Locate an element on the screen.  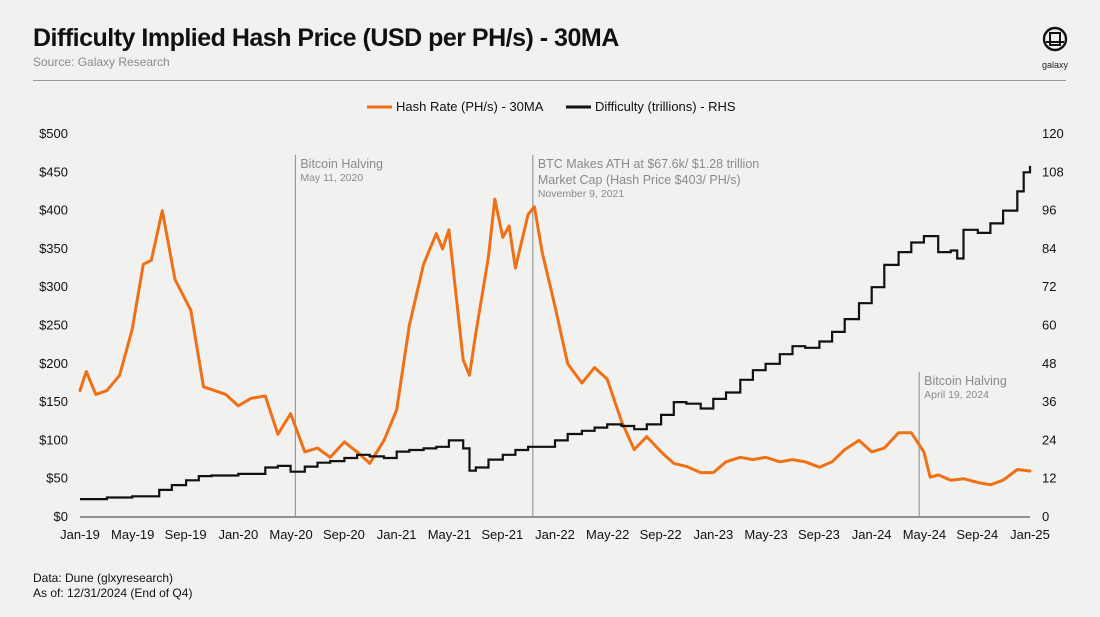
y-left-tick-label: $300 is located at coordinates (53, 286).